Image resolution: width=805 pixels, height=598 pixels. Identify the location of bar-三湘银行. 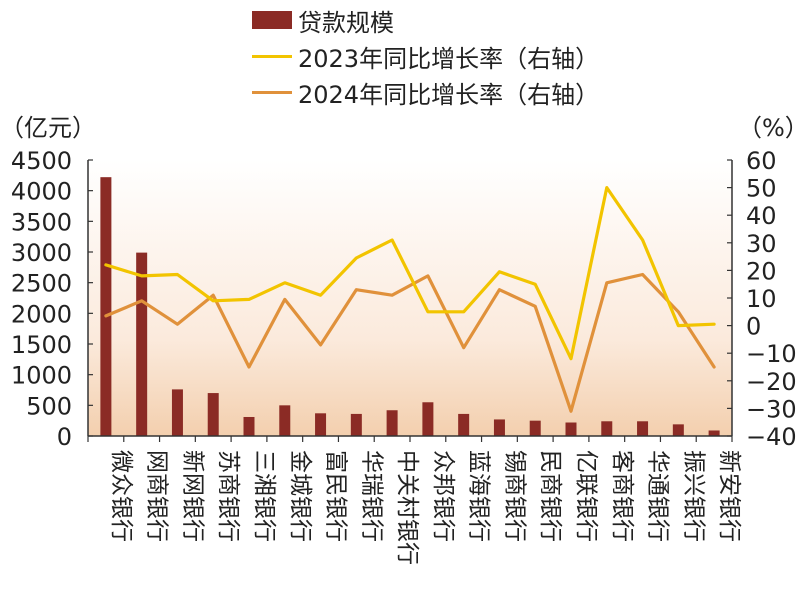
(249, 426).